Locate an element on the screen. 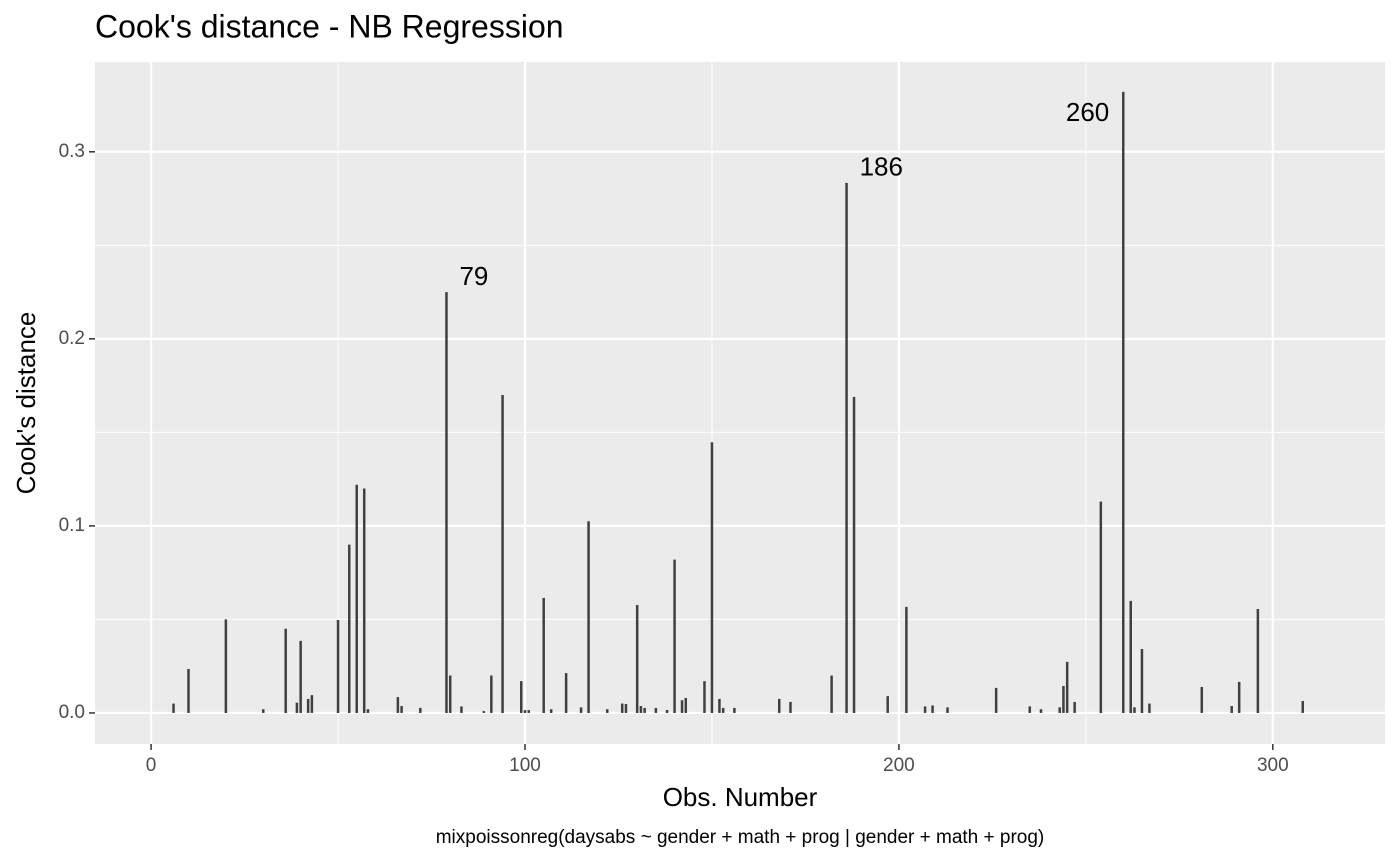 This screenshot has height=865, width=1400. y-axis-label: Cook's distance is located at coordinates (26, 403).